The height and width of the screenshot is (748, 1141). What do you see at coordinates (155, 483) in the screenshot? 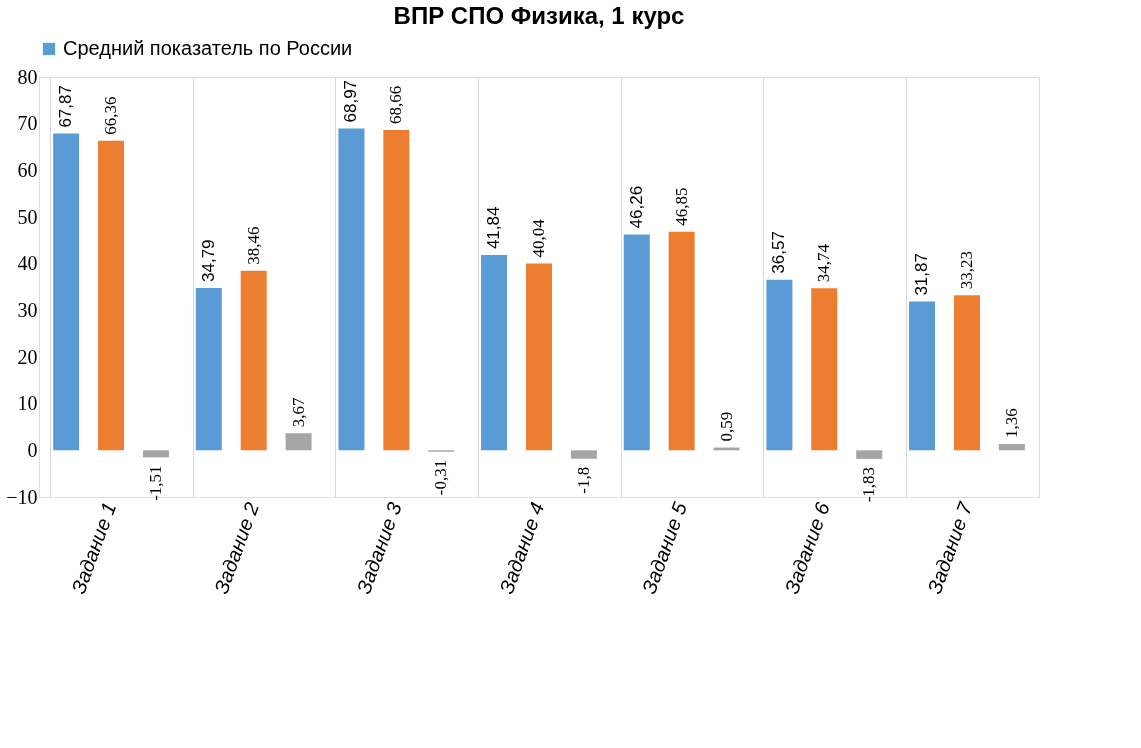
I see `data-label: -1,51` at bounding box center [155, 483].